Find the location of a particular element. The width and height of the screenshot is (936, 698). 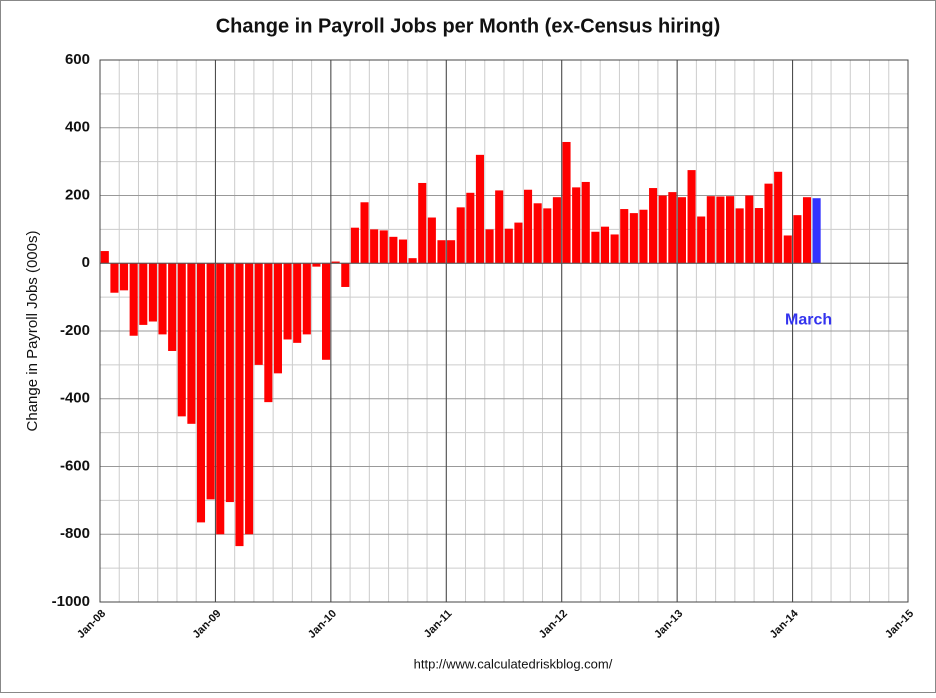

annotation: March is located at coordinates (808, 319).